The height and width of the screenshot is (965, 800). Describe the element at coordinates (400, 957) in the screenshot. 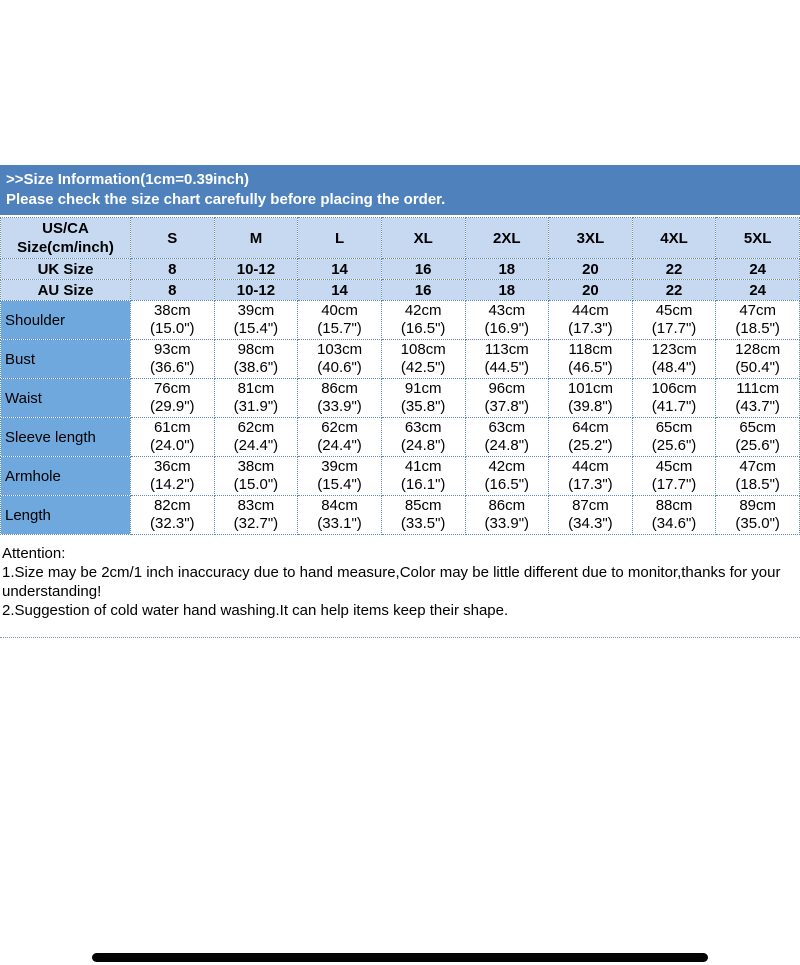

I see `bottom-bar` at that location.